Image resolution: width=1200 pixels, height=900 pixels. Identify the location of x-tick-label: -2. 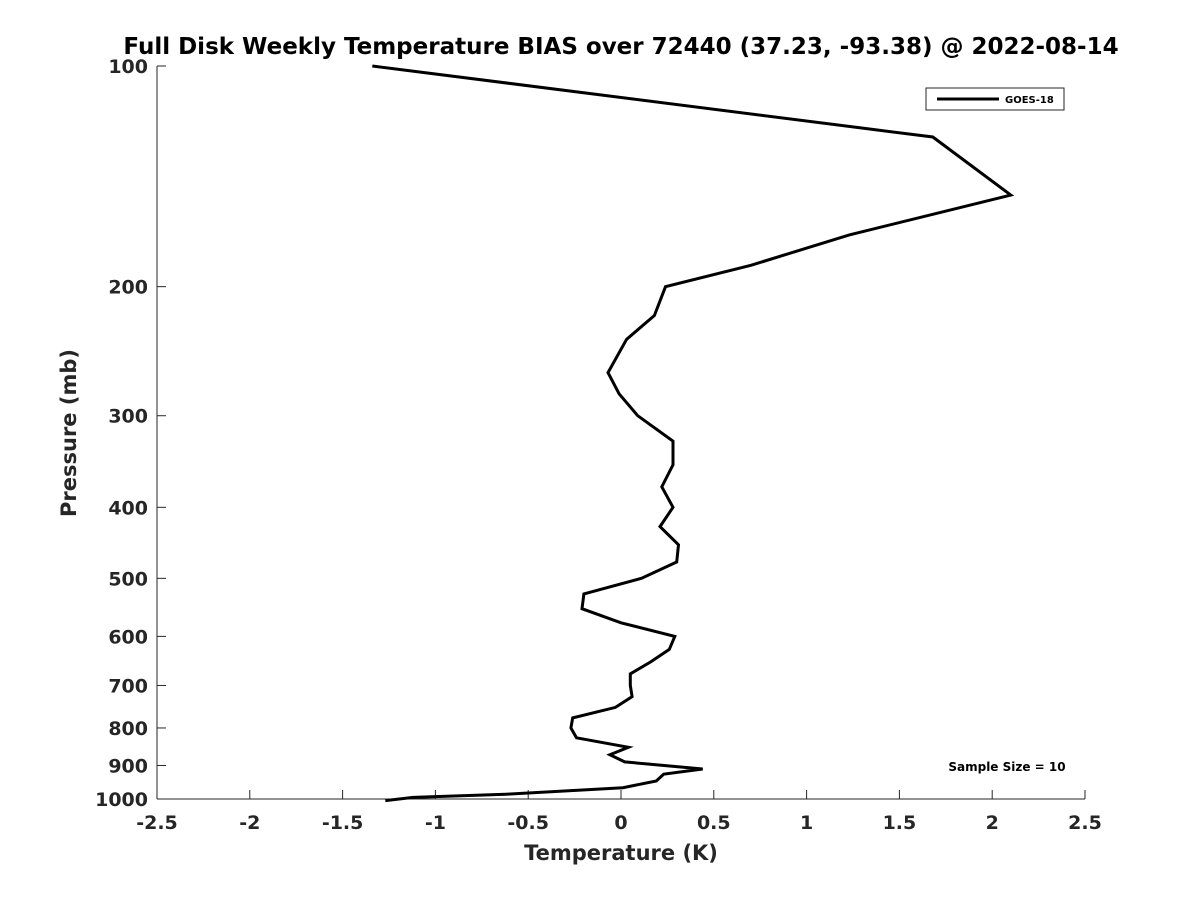
(249, 823).